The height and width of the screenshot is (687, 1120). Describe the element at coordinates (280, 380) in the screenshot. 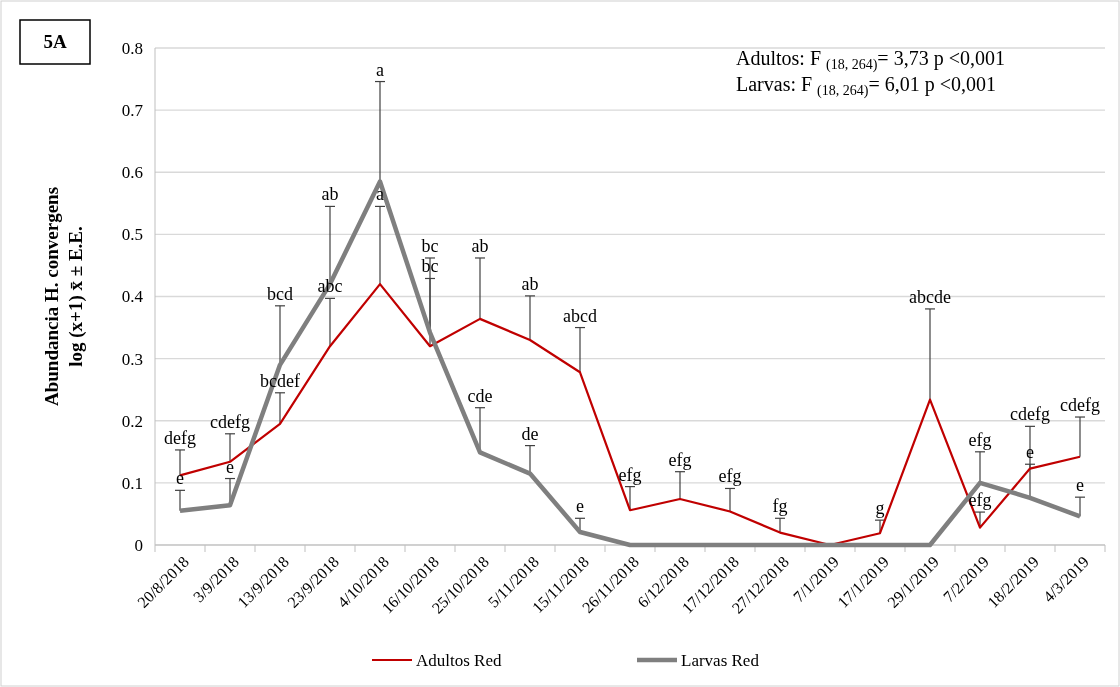

I see `annotation: bcdef` at that location.